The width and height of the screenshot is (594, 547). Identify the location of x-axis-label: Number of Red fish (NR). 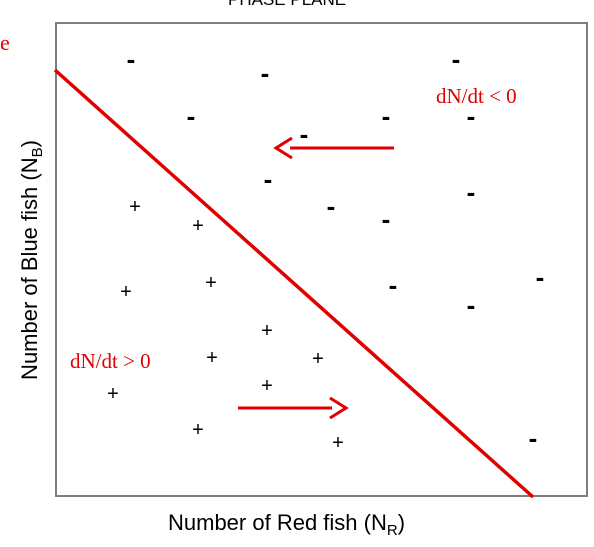
(287, 524).